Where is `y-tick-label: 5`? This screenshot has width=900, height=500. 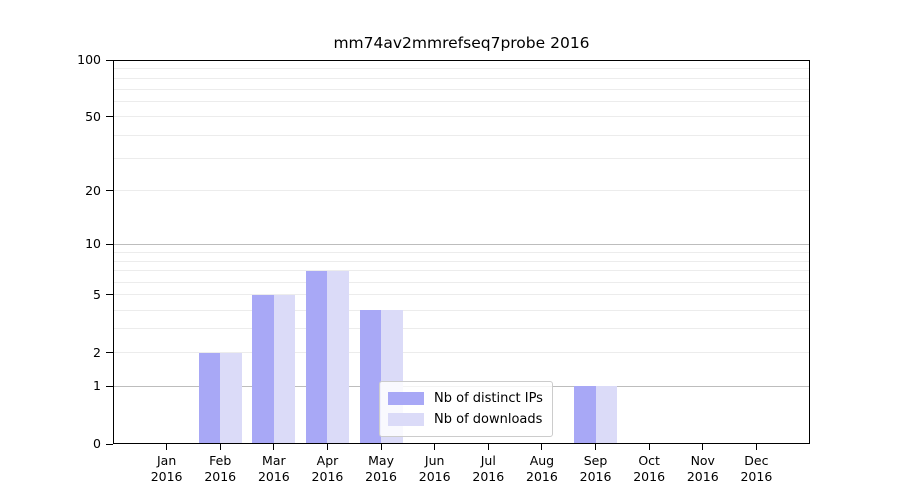
y-tick-label: 5 is located at coordinates (97, 294).